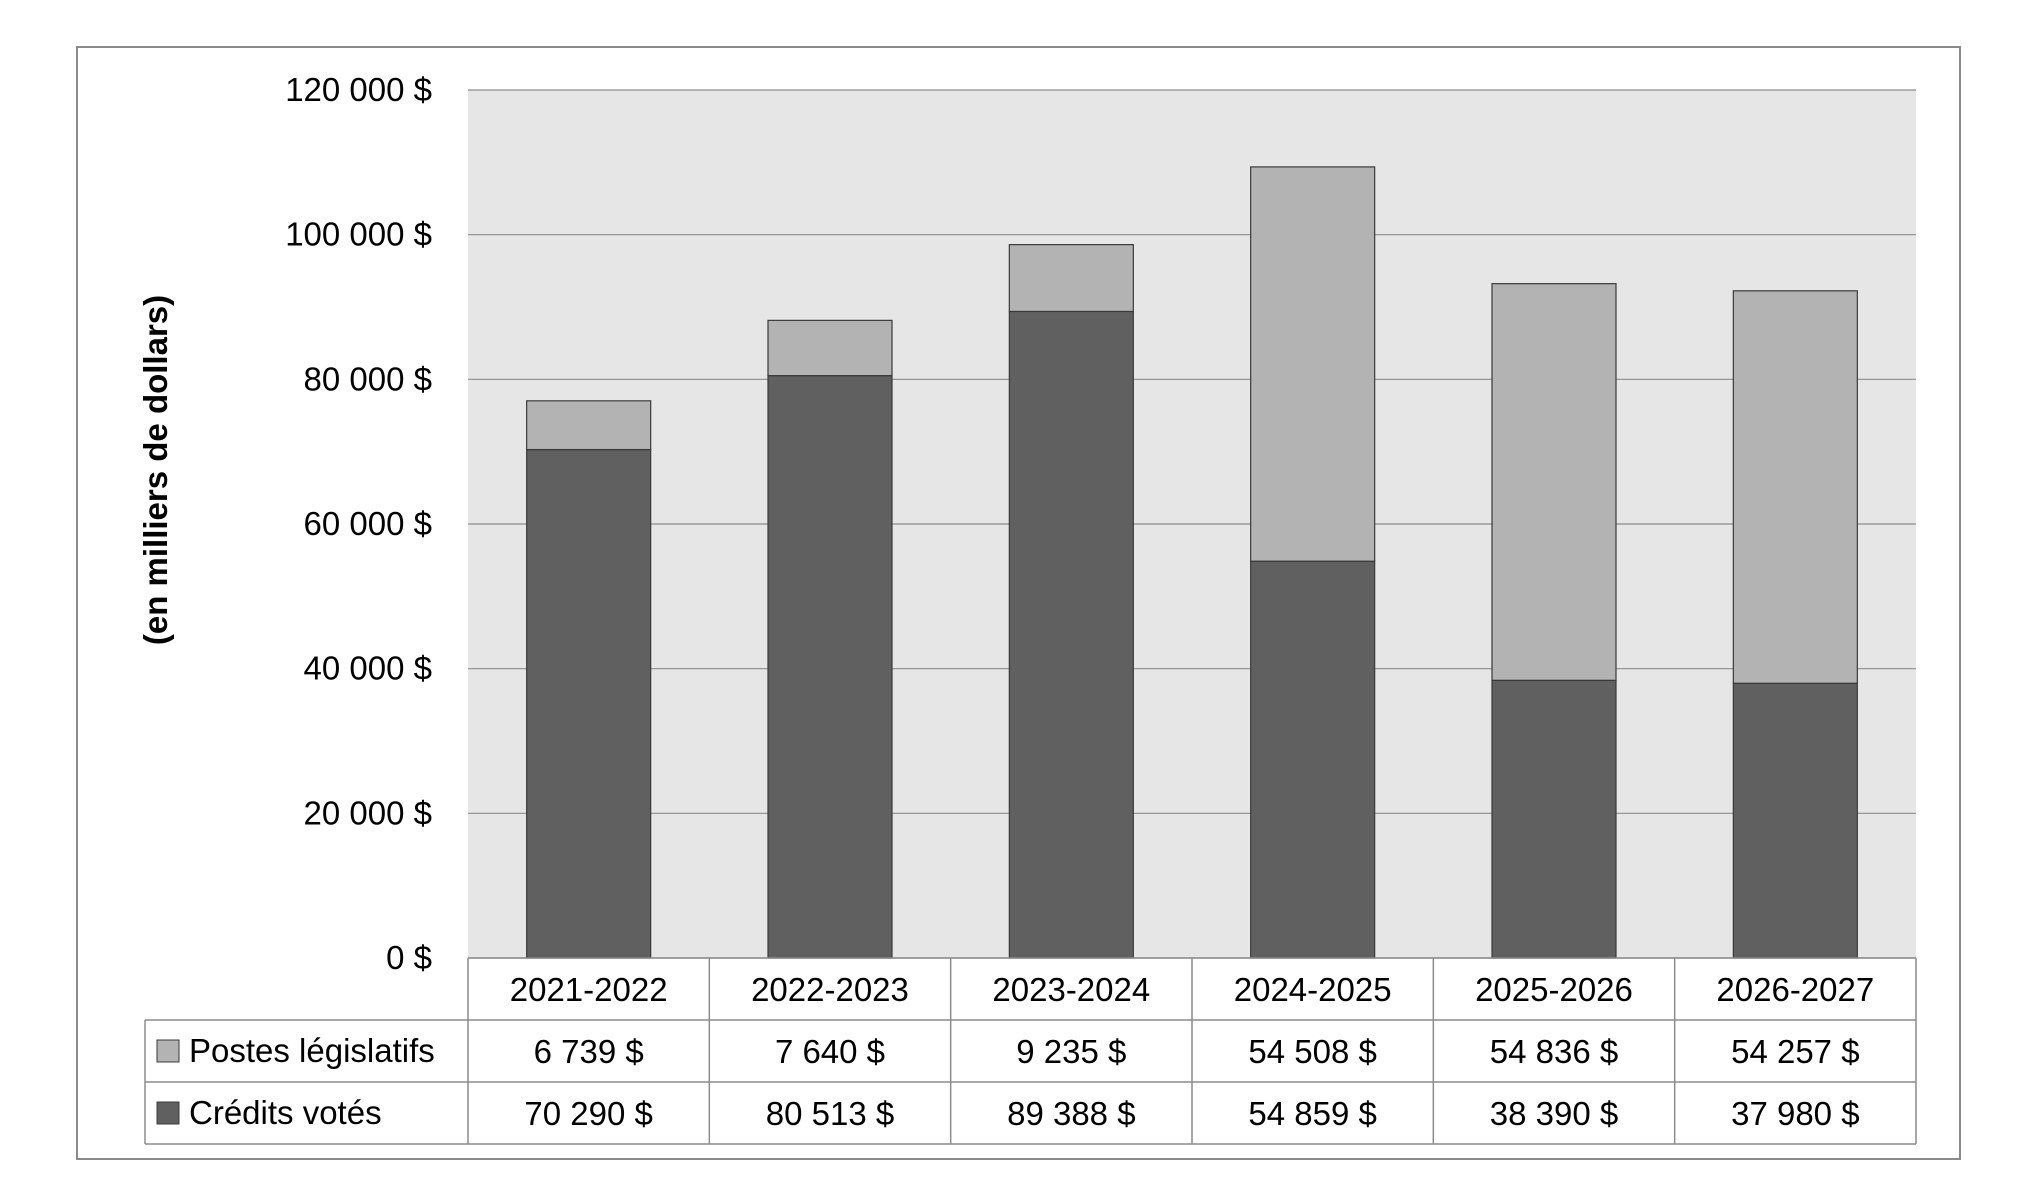 This screenshot has width=2026, height=1201. What do you see at coordinates (368, 812) in the screenshot?
I see `y-tick-label: 20 000 $` at bounding box center [368, 812].